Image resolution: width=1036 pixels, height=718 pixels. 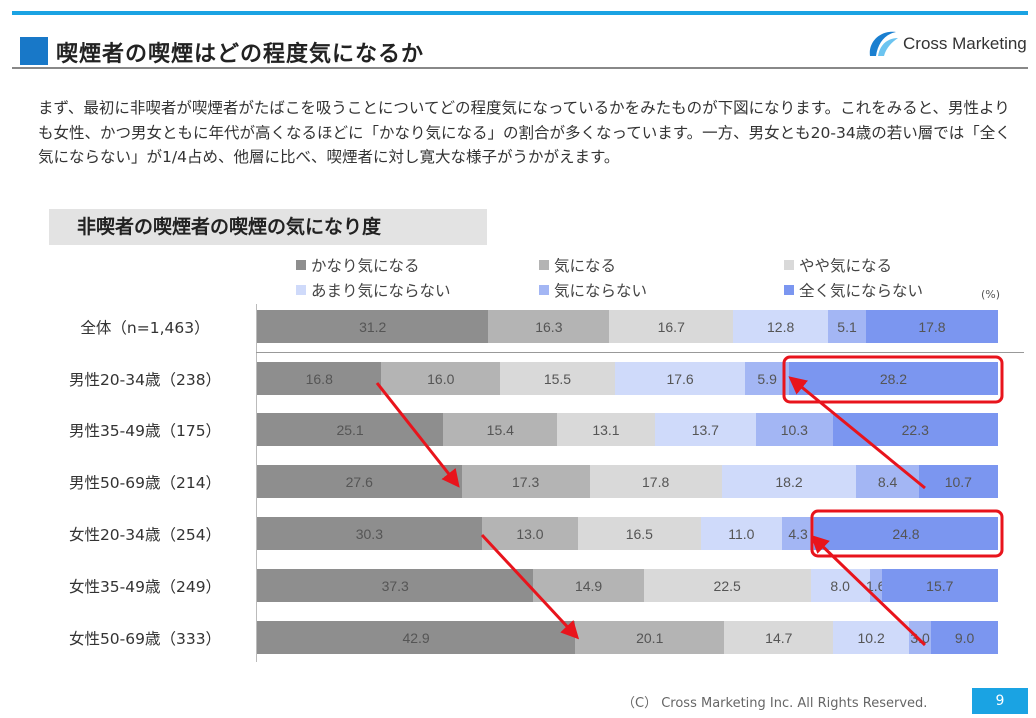 I want to click on bar-segment: 30.3, so click(x=369, y=533).